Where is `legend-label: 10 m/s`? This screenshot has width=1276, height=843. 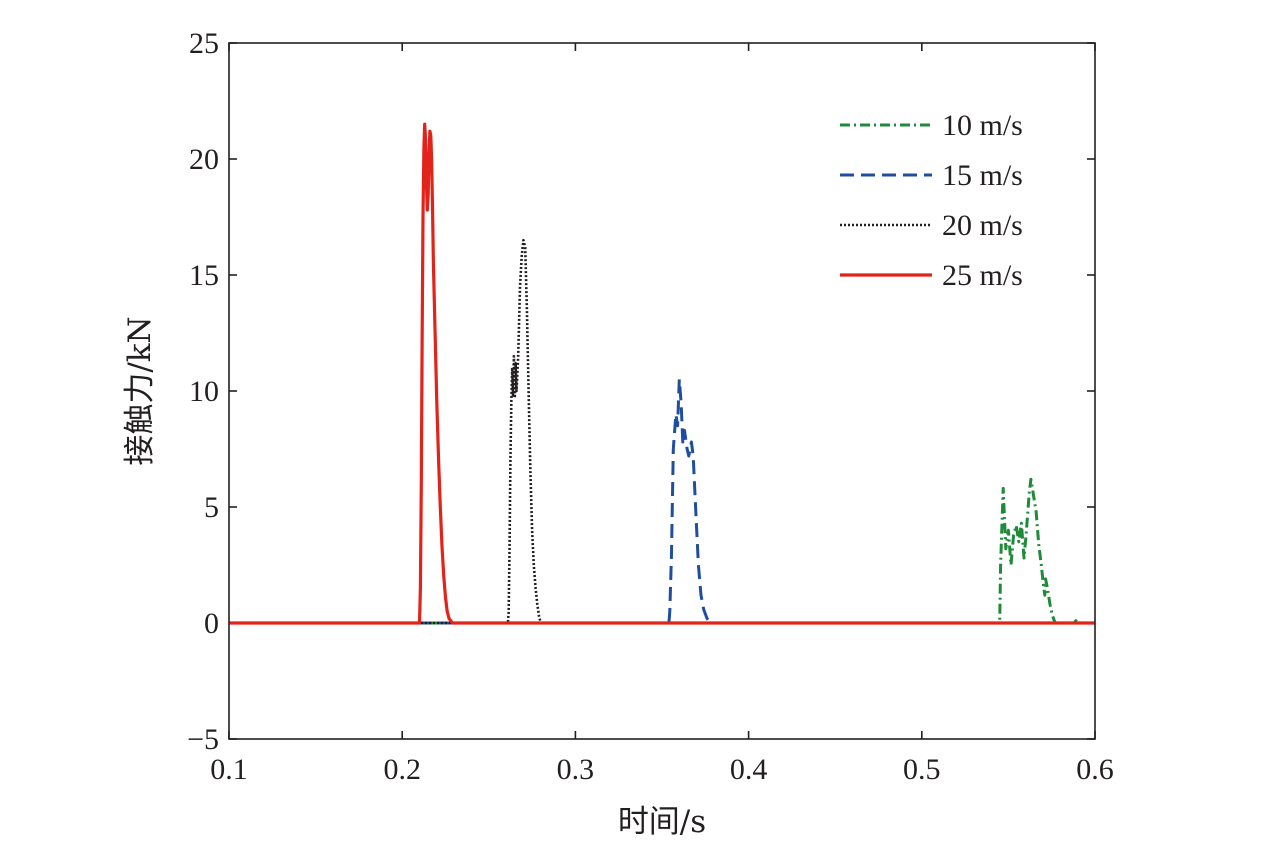
legend-label: 10 m/s is located at coordinates (982, 125).